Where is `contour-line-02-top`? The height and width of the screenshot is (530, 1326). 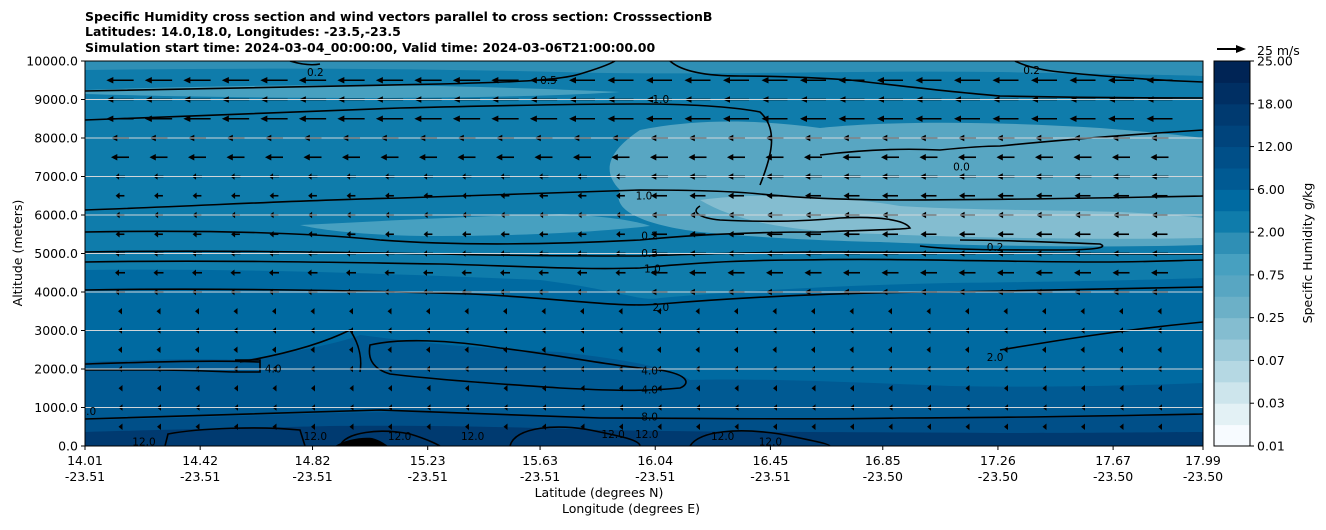
contour-line-02-top is located at coordinates (305, 63).